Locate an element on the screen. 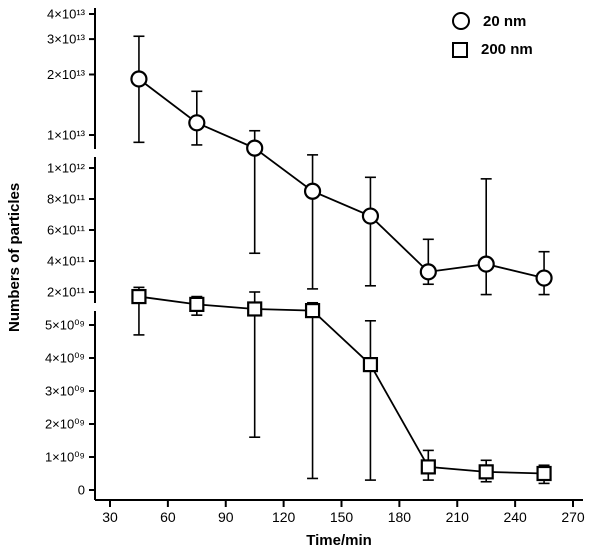 The width and height of the screenshot is (607, 557). svg-text: 30 is located at coordinates (110, 517).